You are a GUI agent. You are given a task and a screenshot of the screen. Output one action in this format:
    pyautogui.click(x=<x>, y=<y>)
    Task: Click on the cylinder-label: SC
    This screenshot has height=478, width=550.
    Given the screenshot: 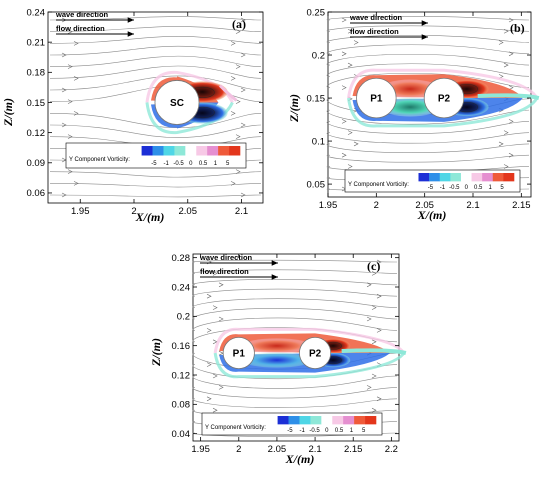 What is the action you would take?
    pyautogui.click(x=177, y=103)
    